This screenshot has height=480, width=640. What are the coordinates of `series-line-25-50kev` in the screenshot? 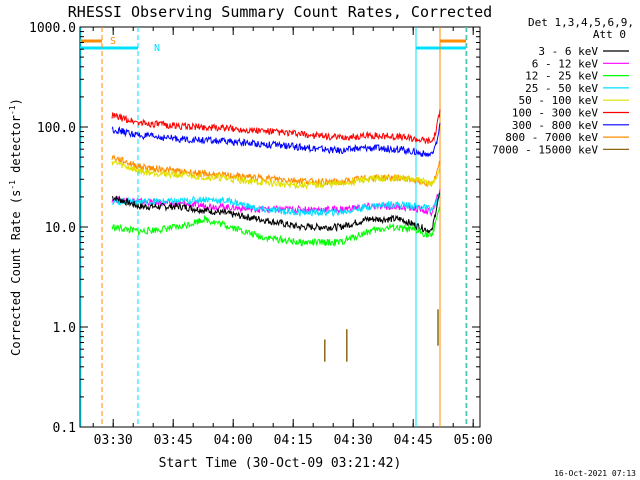 It's located at (276, 205).